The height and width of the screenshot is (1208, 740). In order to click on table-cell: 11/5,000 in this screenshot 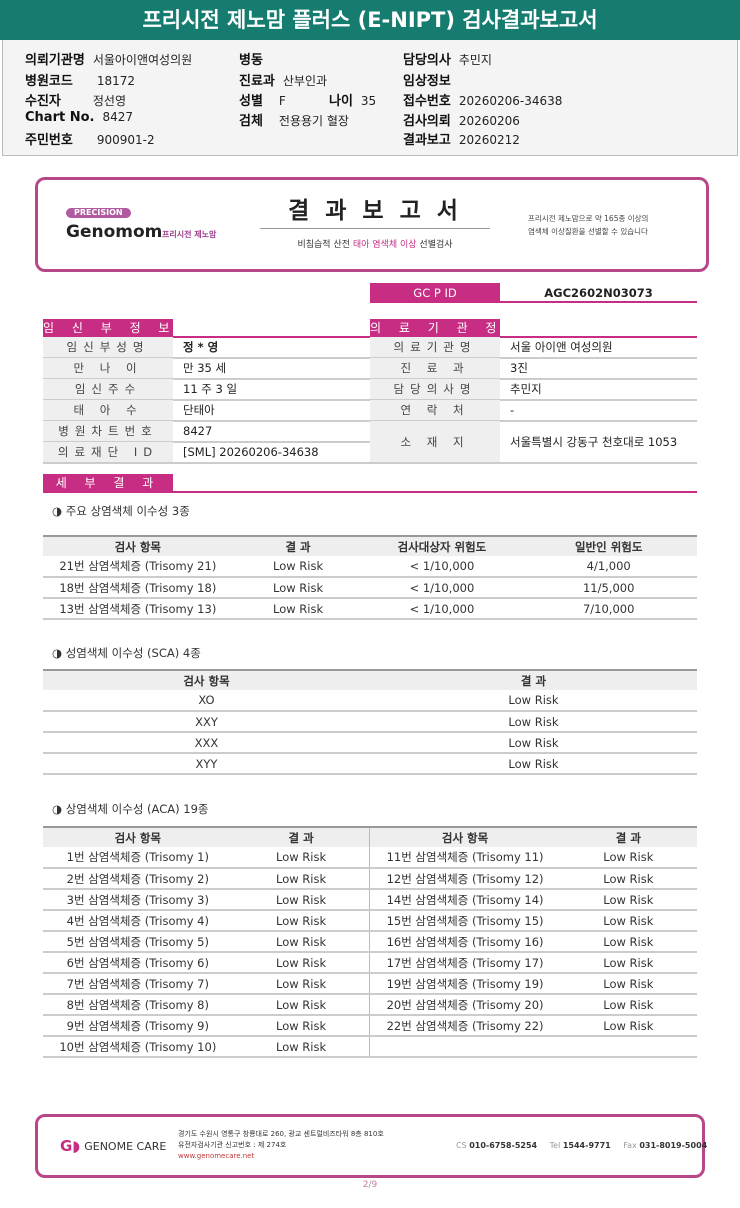, I will do `click(608, 588)`.